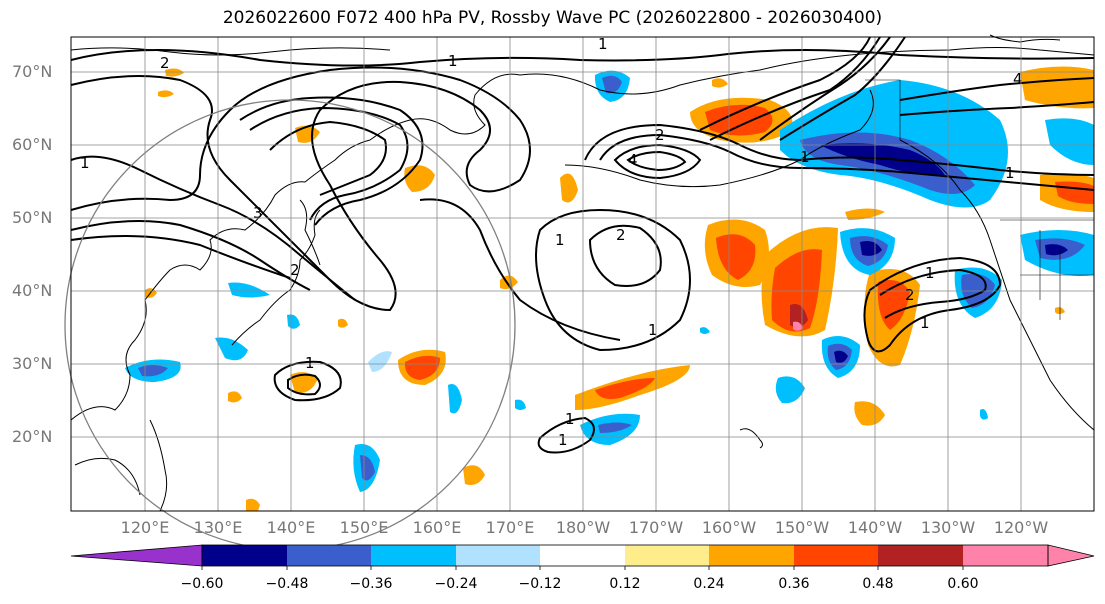 The height and width of the screenshot is (604, 1105). I want to click on lon-label: 120°W, so click(1021, 527).